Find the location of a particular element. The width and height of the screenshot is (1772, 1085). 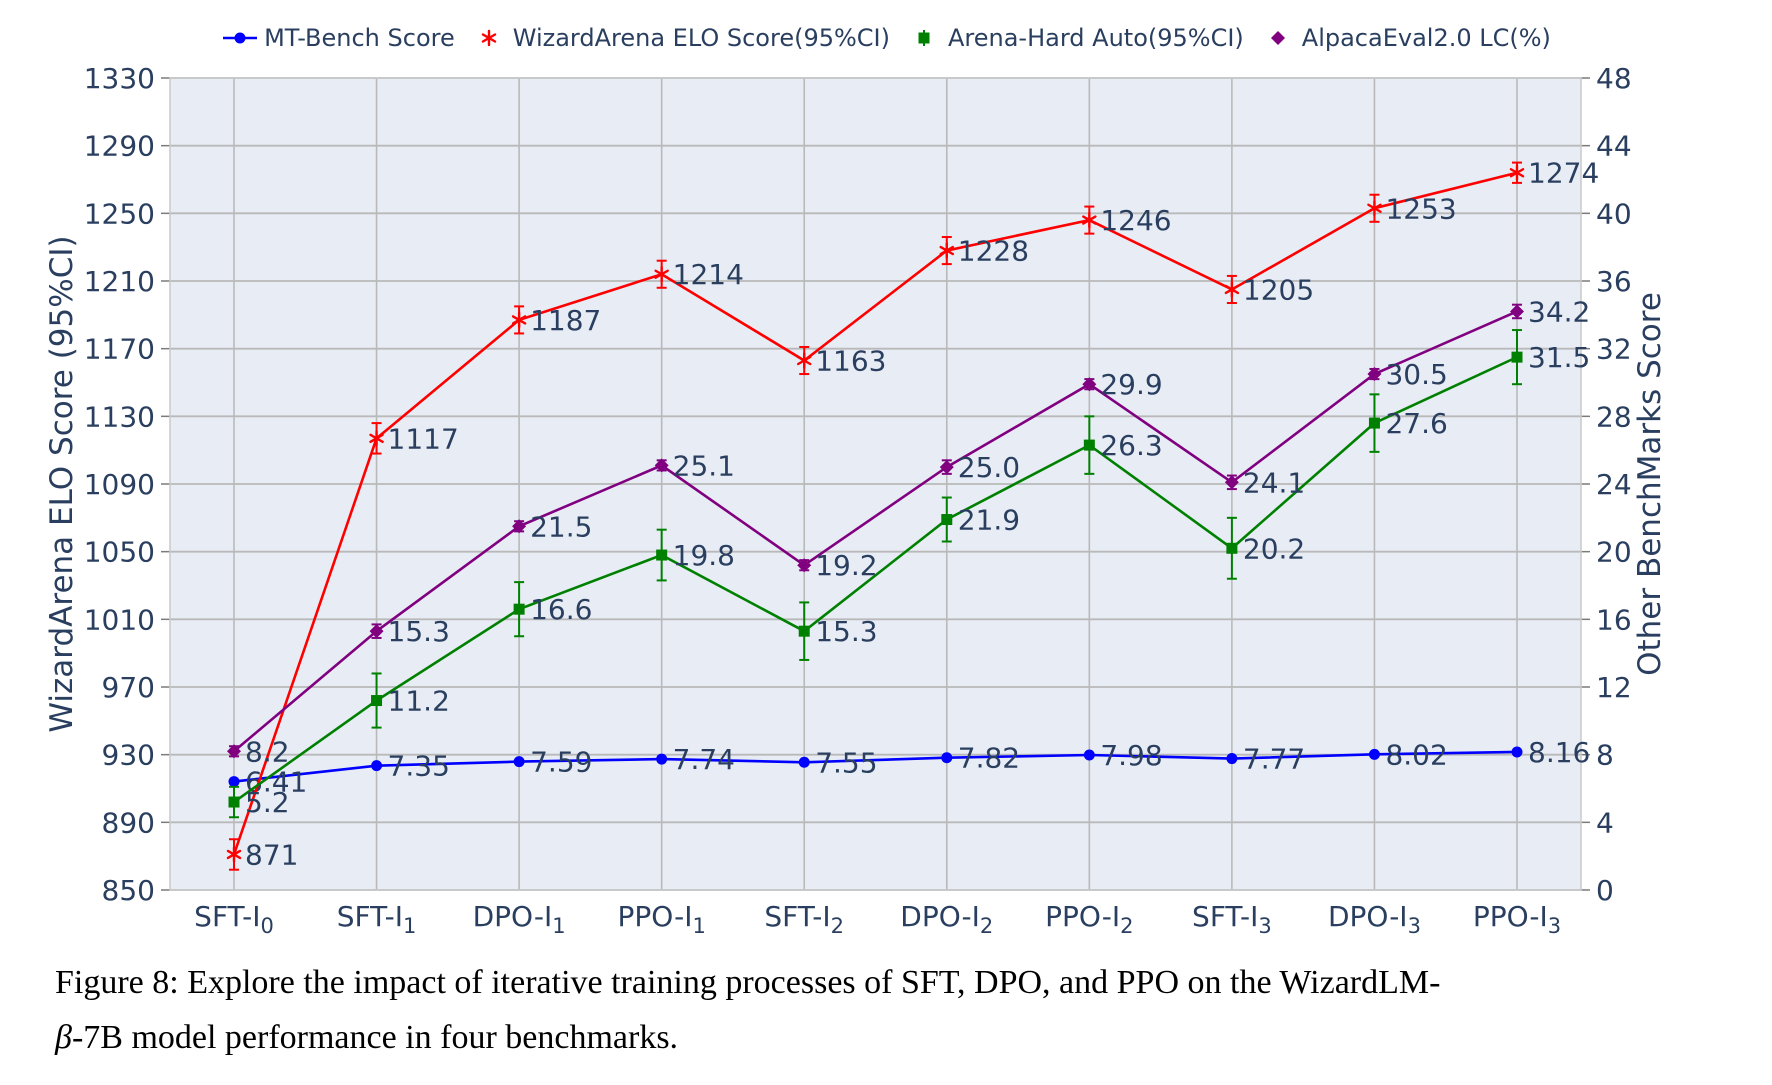

data-label: 15.3 is located at coordinates (846, 631).